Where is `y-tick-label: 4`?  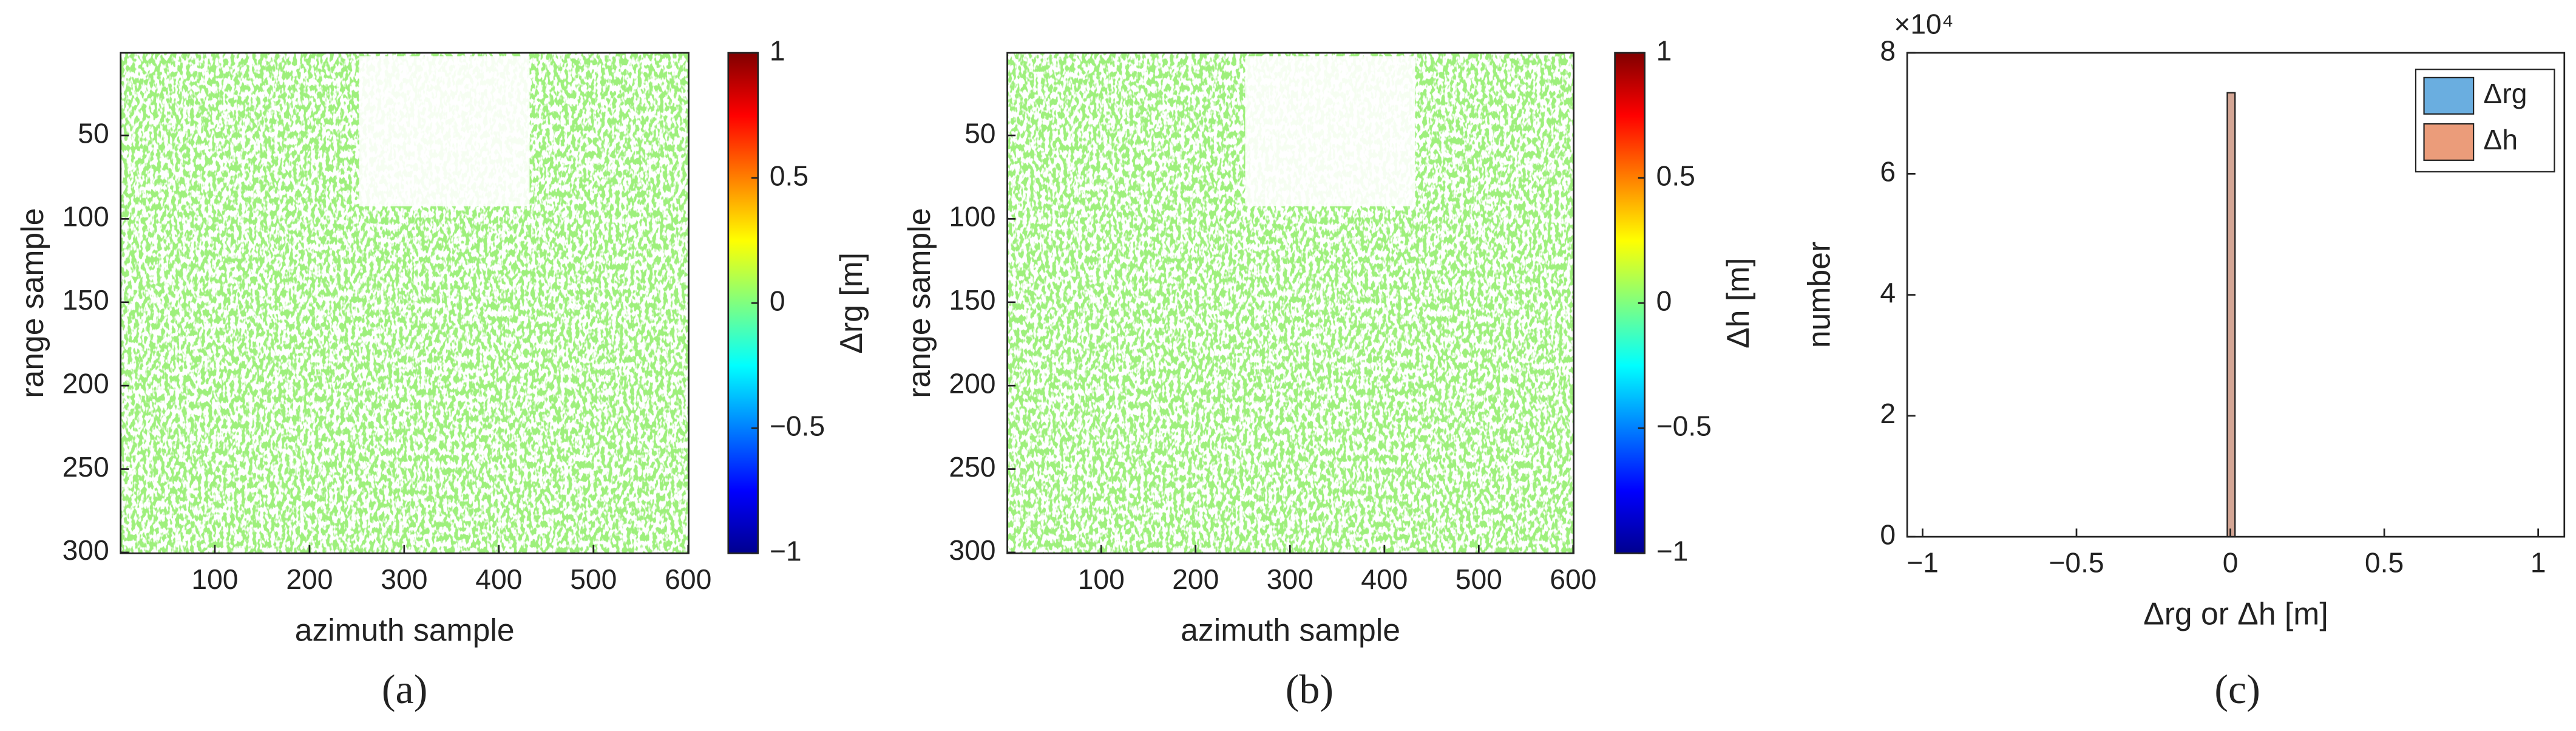
y-tick-label: 4 is located at coordinates (1888, 292).